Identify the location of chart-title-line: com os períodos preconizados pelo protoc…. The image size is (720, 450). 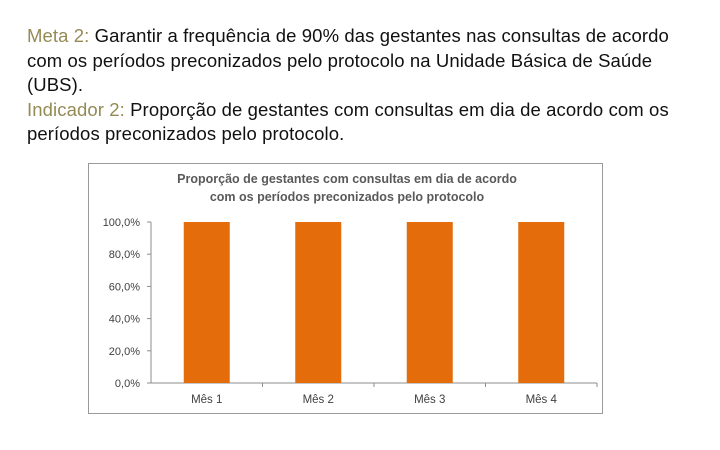
(347, 197).